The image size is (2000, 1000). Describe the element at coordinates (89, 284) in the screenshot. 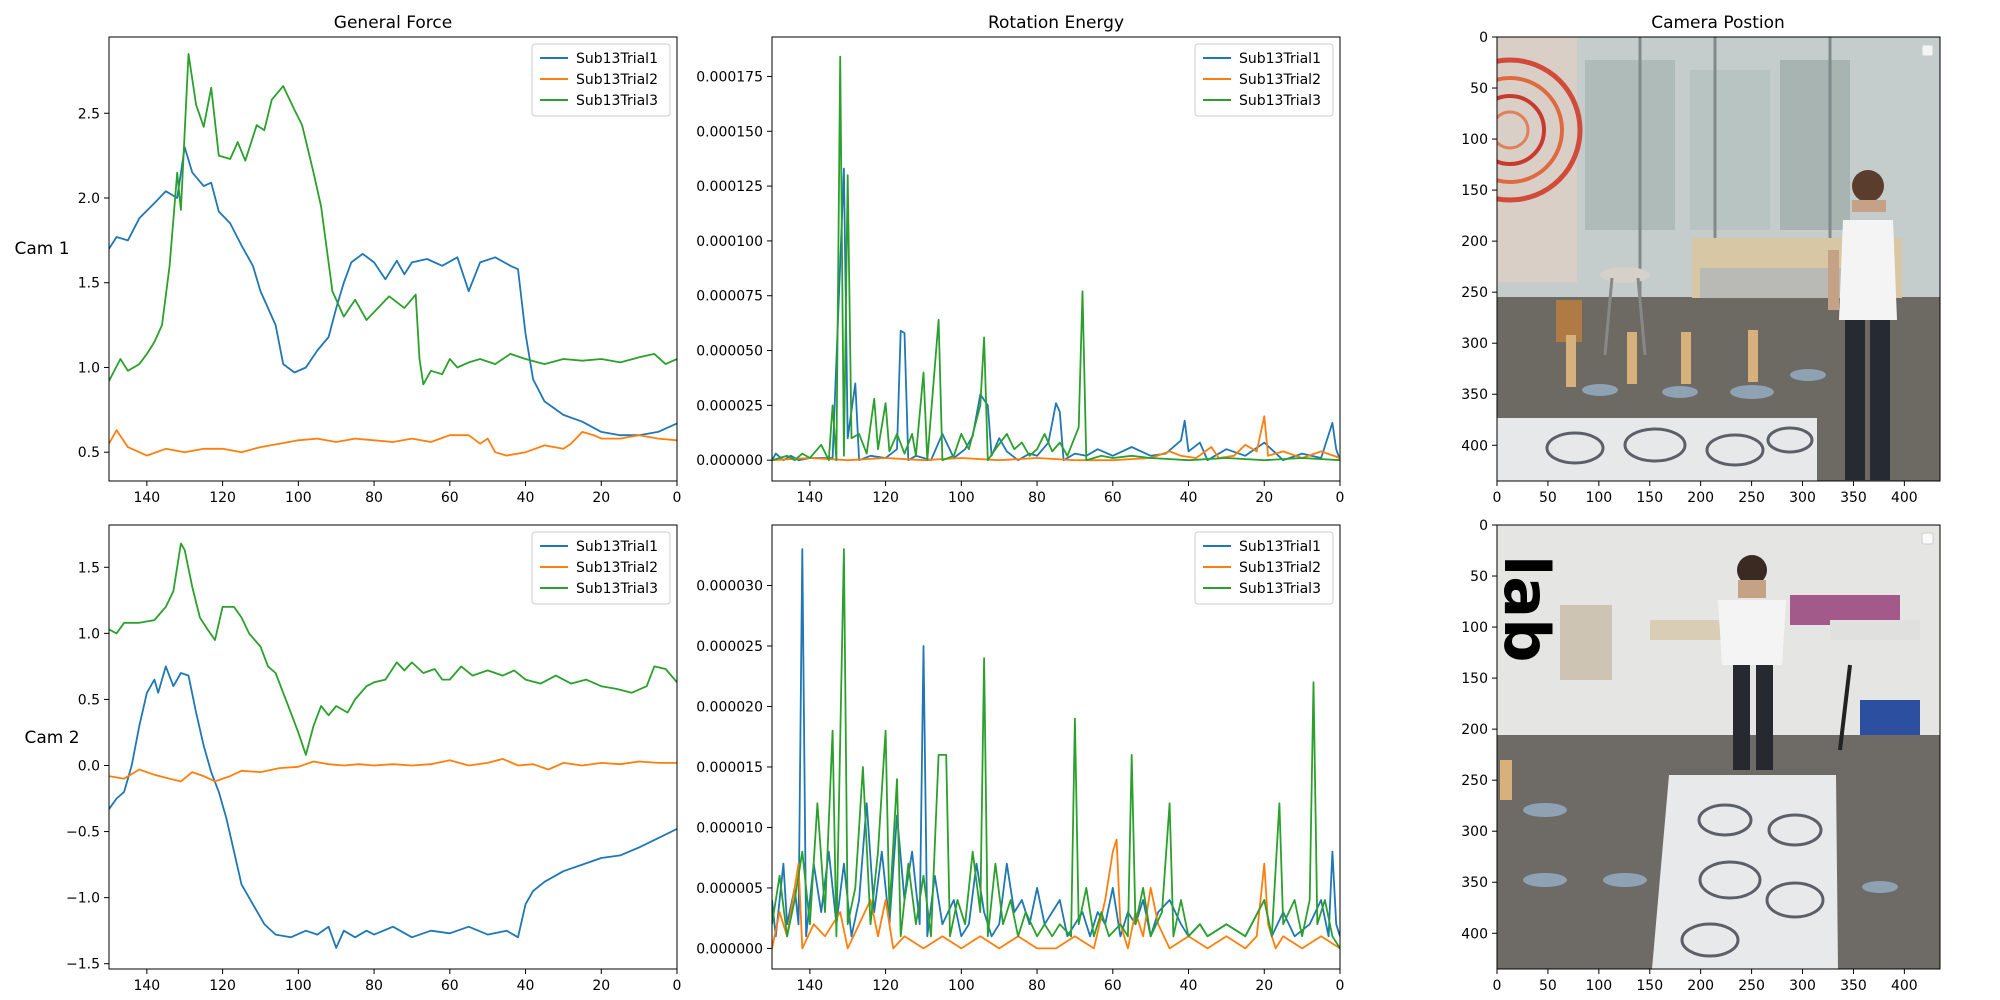

I see `y-tick-label: 1.5` at that location.